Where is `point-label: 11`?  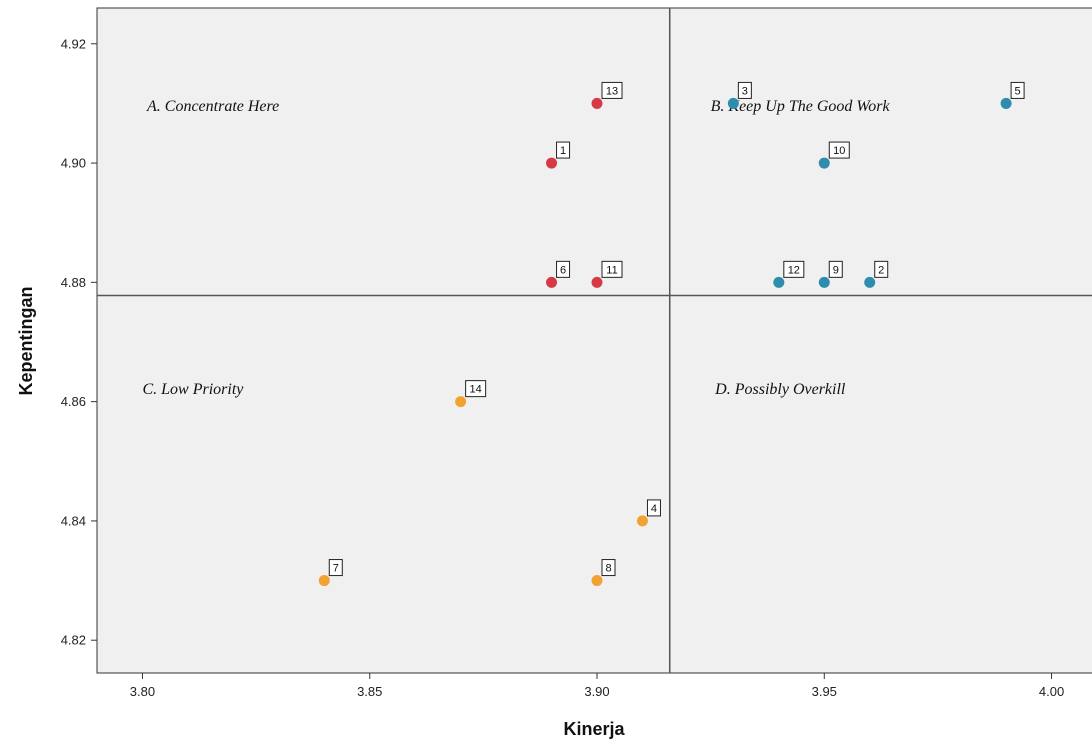 point-label: 11 is located at coordinates (611, 270).